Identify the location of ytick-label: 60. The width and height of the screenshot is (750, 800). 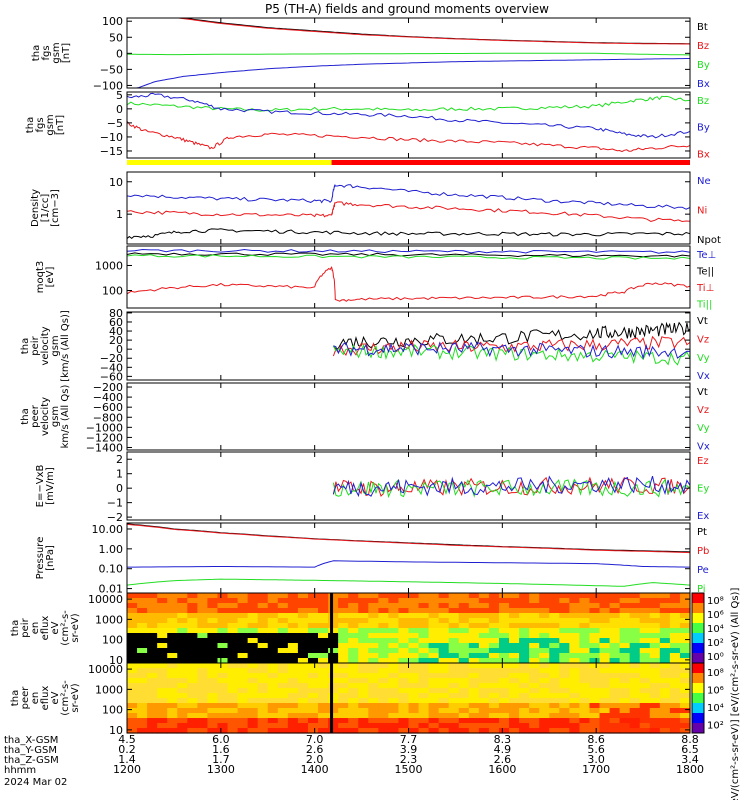
(116, 322).